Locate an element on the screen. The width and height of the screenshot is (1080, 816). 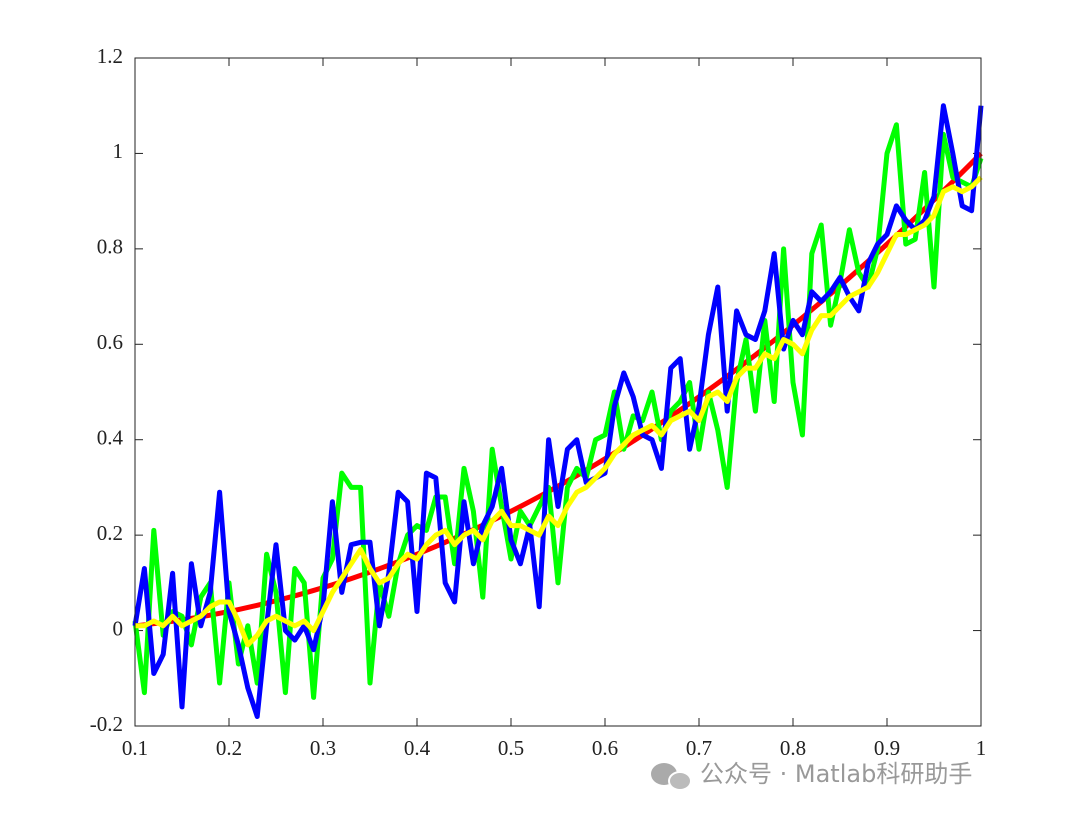
x-tick-label: 0.5 is located at coordinates (511, 748).